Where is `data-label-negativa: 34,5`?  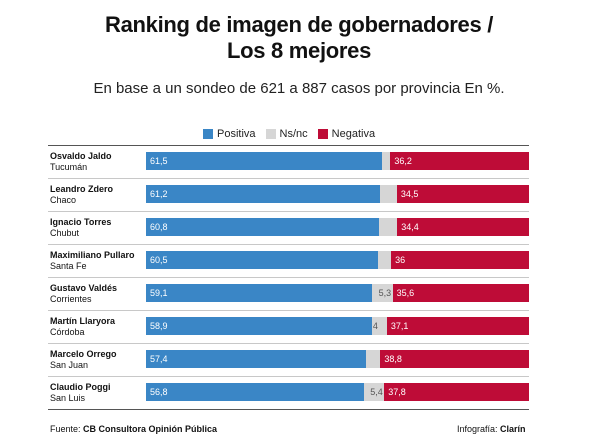 data-label-negativa: 34,5 is located at coordinates (409, 194).